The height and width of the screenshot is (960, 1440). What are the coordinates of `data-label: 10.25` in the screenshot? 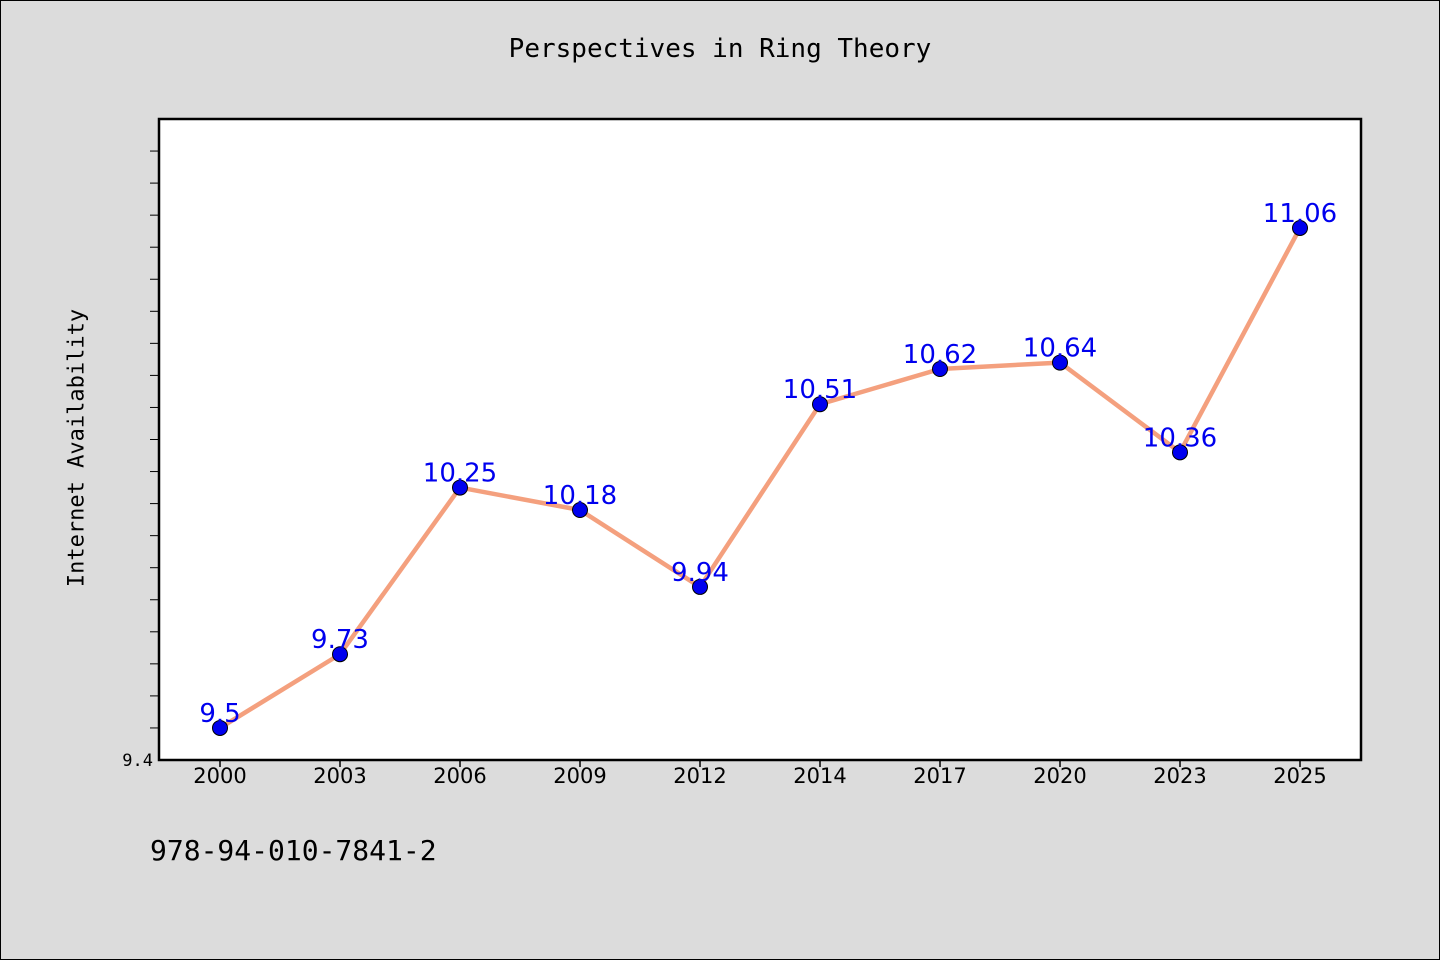 It's located at (460, 474).